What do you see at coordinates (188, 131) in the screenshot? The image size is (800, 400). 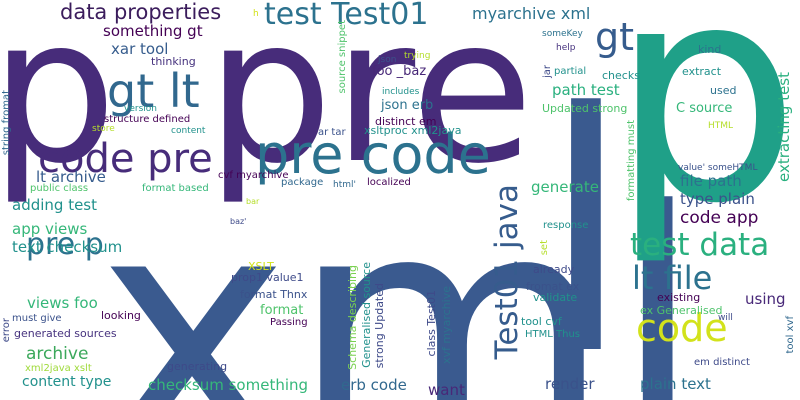 I see `word-content: content` at bounding box center [188, 131].